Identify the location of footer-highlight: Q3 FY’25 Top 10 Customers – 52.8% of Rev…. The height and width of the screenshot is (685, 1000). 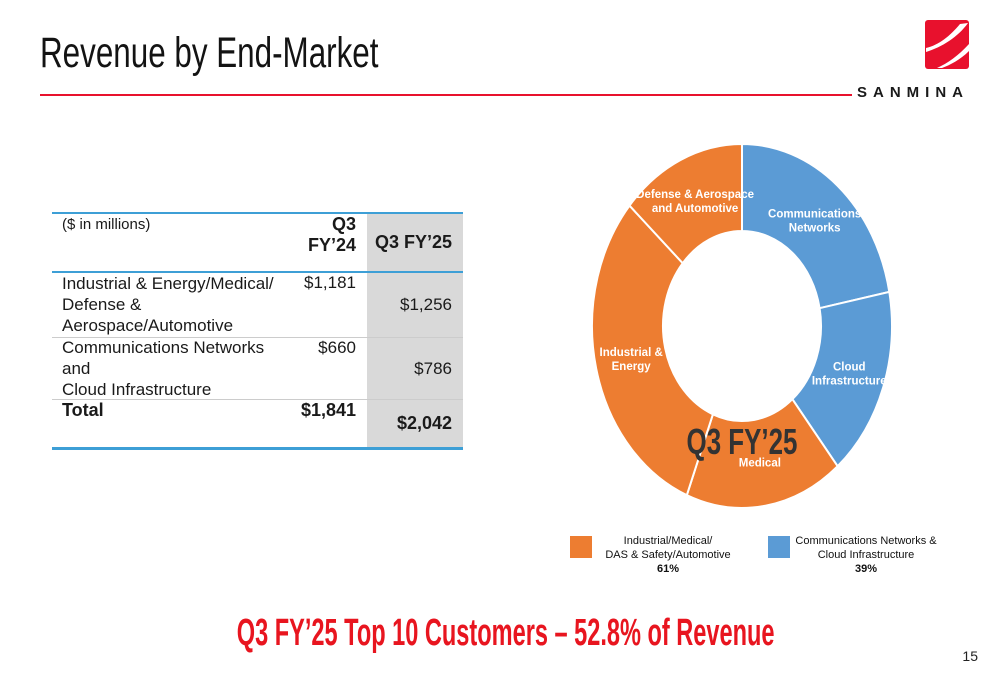
(505, 633).